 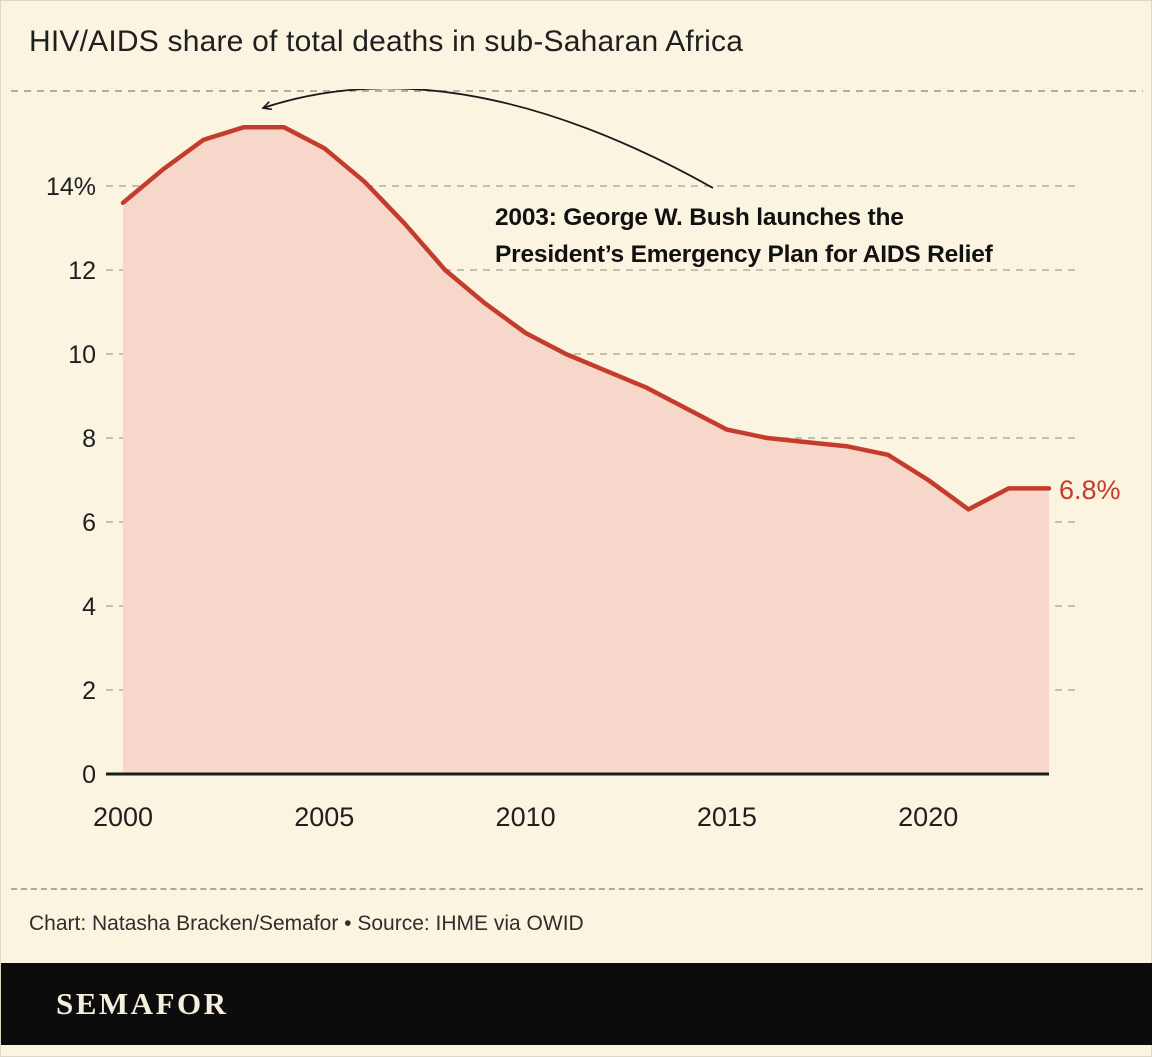 I want to click on x-tick-label: 2015, so click(x=727, y=817).